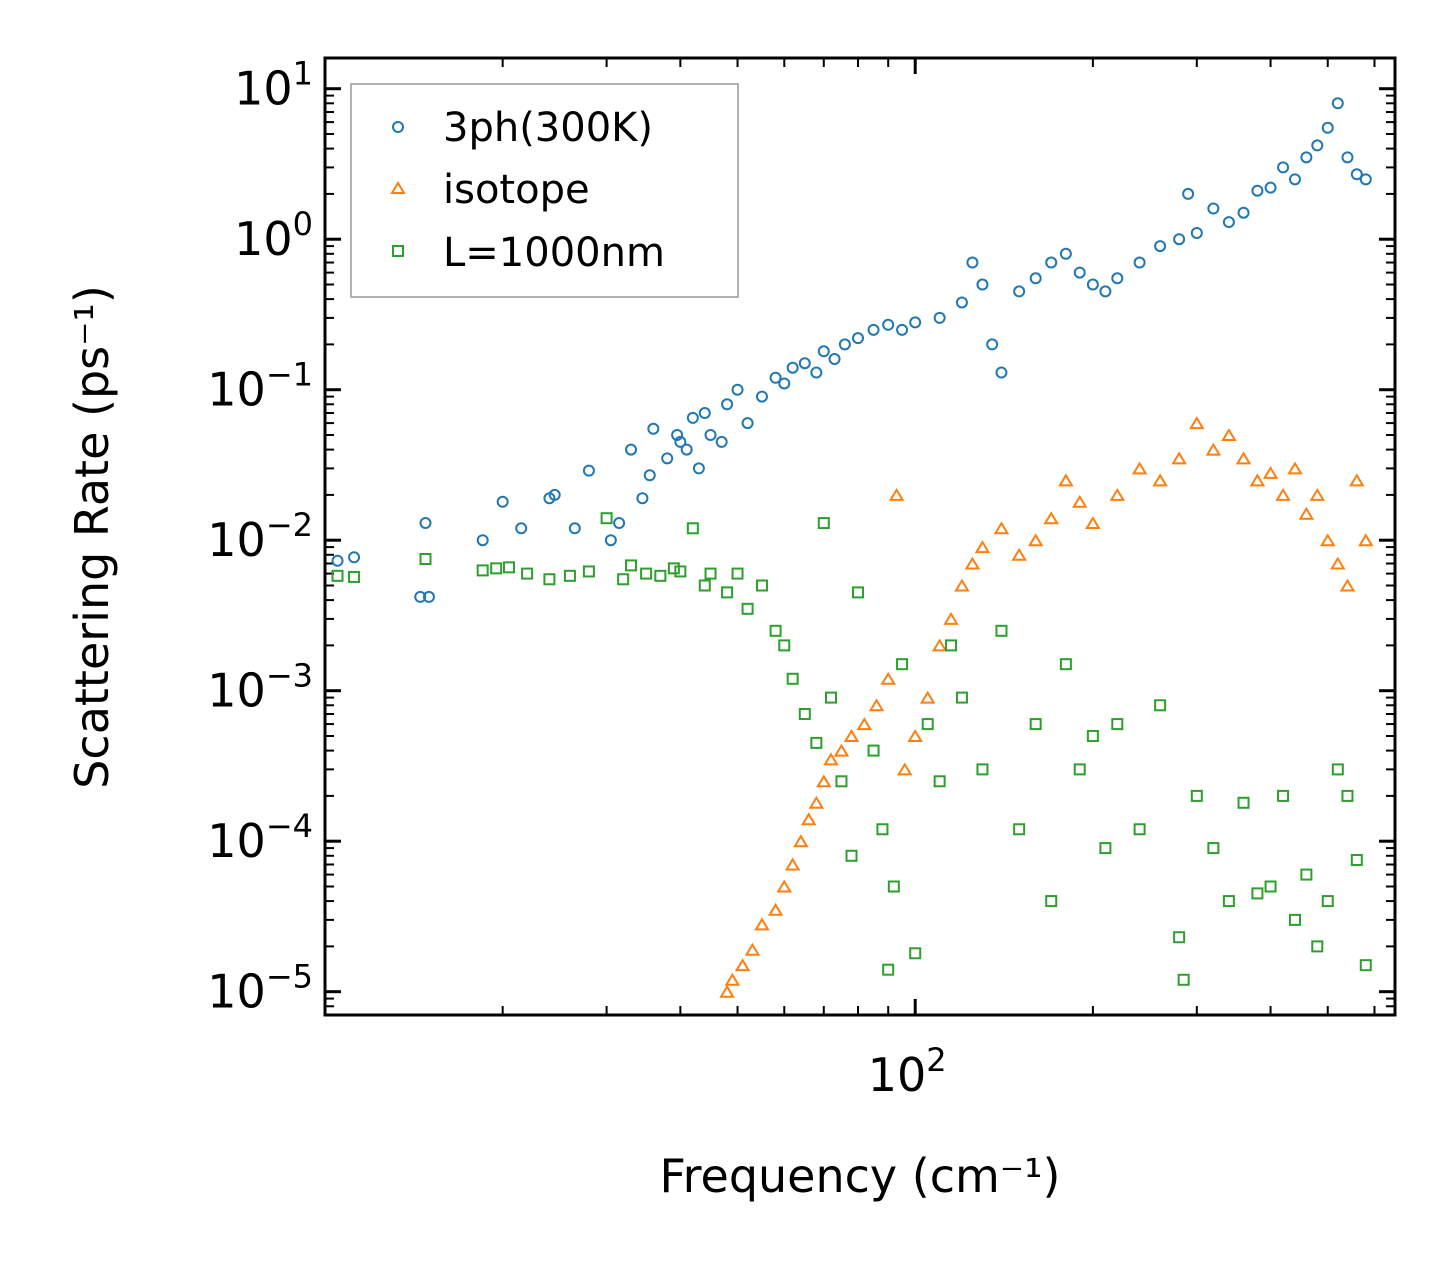 The height and width of the screenshot is (1265, 1455). What do you see at coordinates (548, 128) in the screenshot?
I see `legend-label-3ph: 3ph(300K)` at bounding box center [548, 128].